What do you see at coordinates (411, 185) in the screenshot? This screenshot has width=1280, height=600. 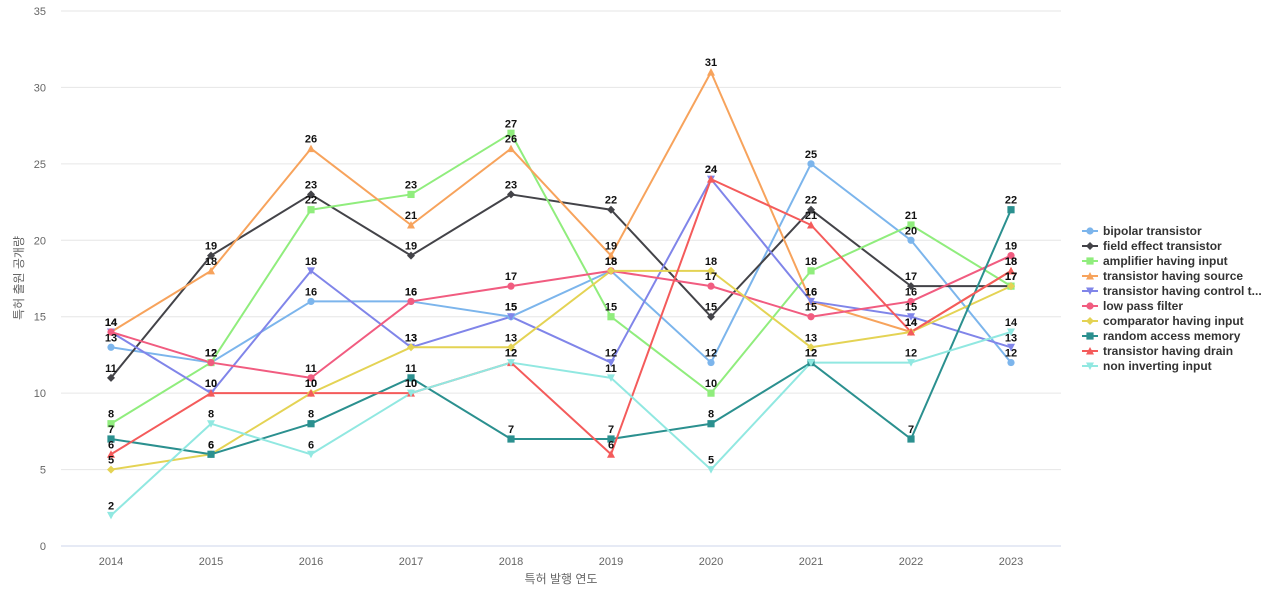 I see `data-label-amplifier-having-input: 23` at bounding box center [411, 185].